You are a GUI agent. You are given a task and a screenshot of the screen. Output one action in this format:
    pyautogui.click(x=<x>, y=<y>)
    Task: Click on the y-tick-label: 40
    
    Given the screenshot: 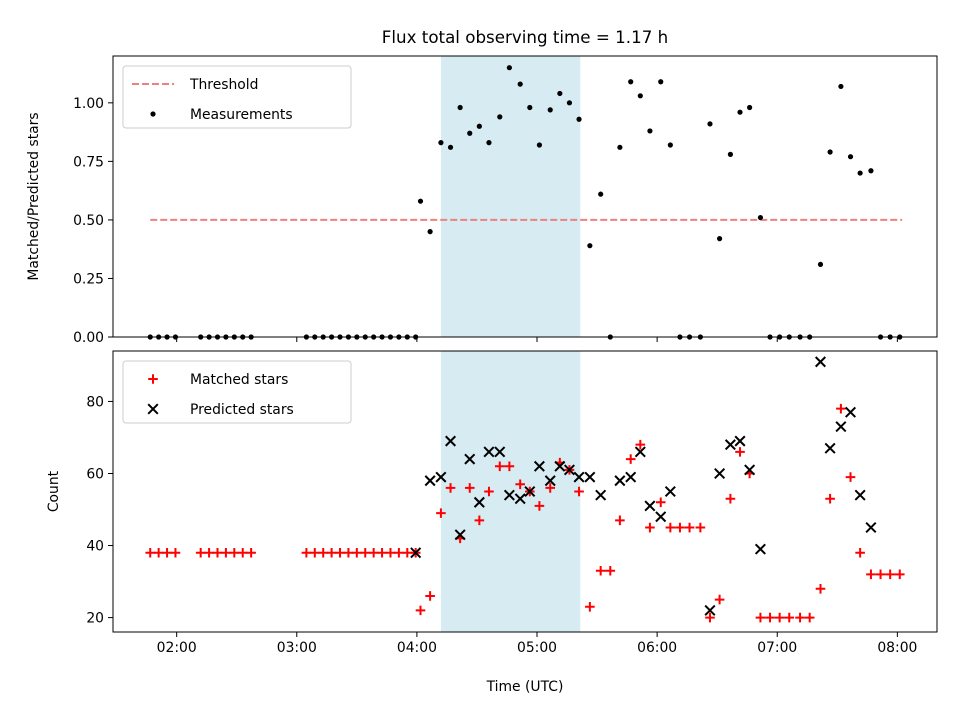 What is the action you would take?
    pyautogui.click(x=95, y=547)
    